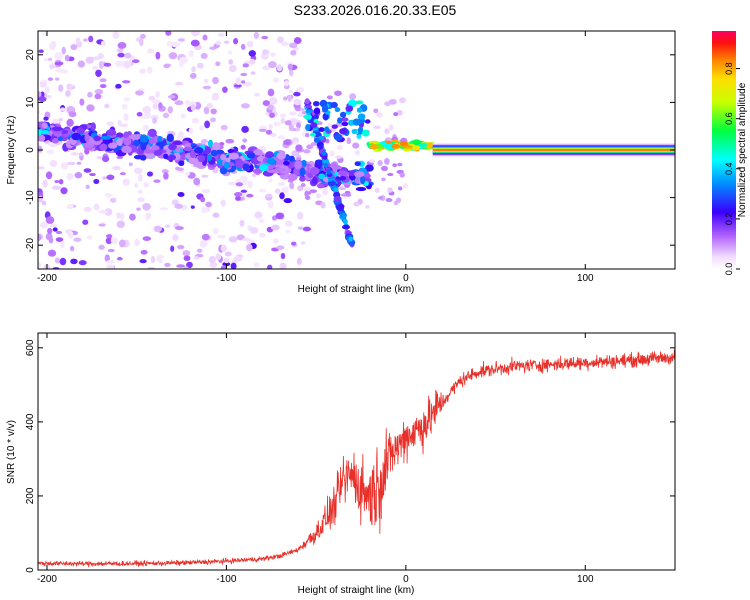 The width and height of the screenshot is (750, 600). What do you see at coordinates (375, 10) in the screenshot?
I see `figure-title: S233.2026.016.20.33.E05` at bounding box center [375, 10].